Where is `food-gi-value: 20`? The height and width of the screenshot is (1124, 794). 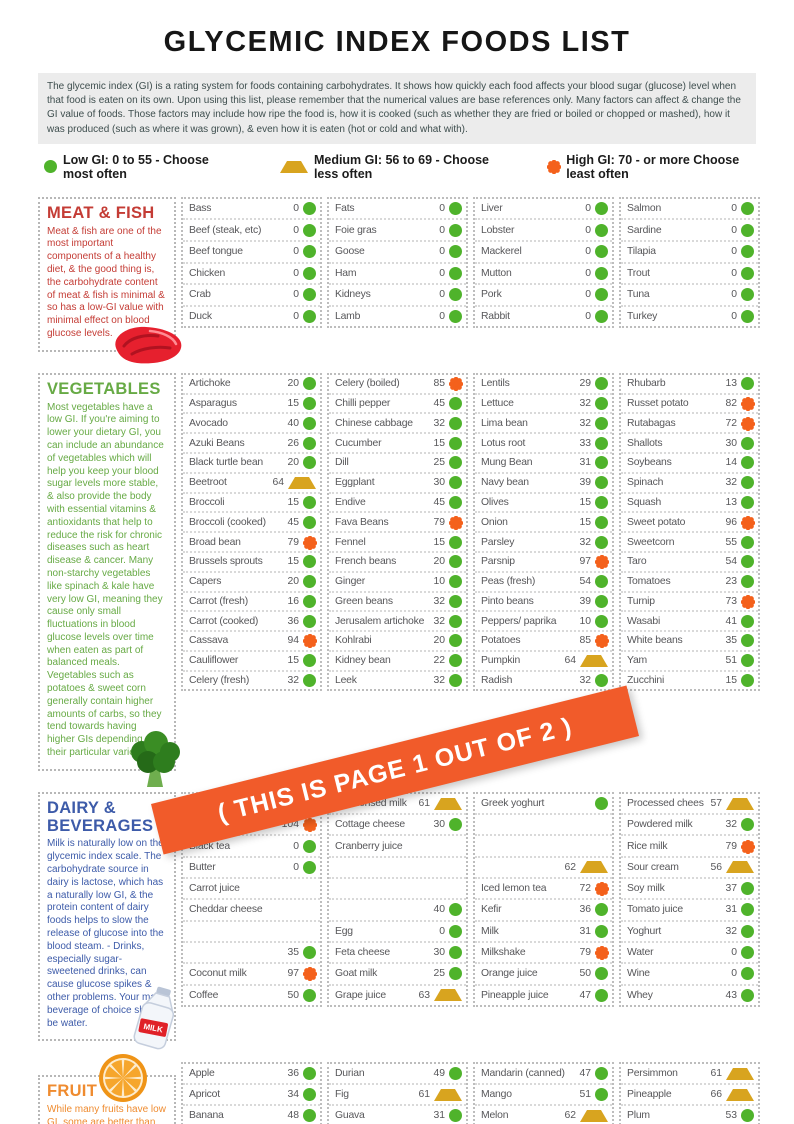
food-gi-value: 20 is located at coordinates (439, 641).